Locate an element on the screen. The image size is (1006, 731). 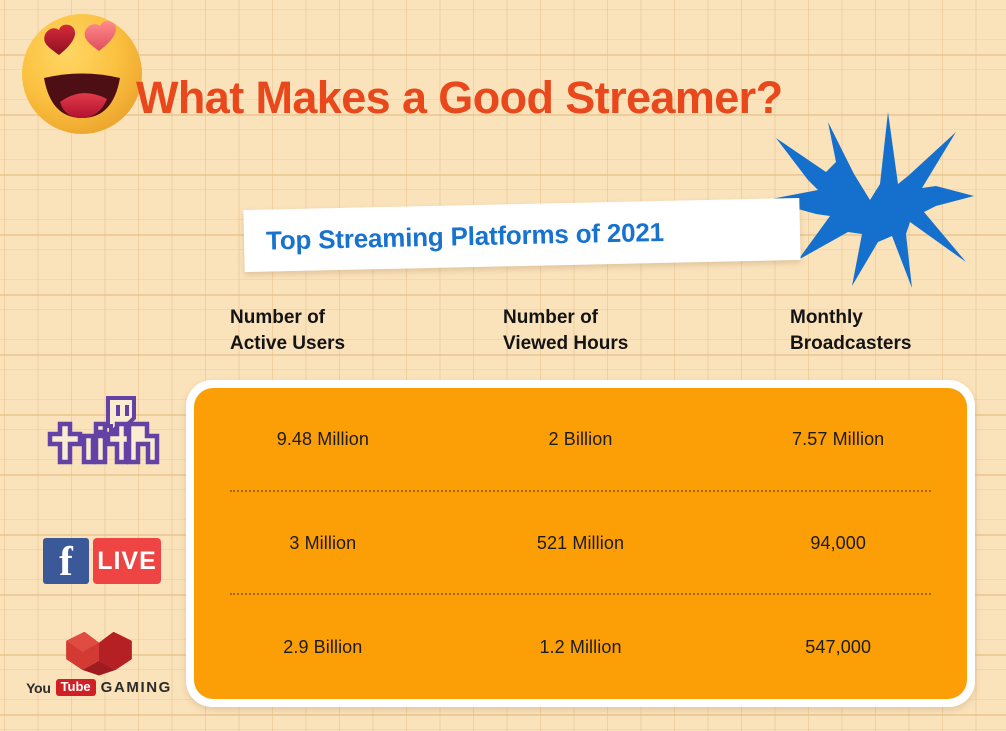
cell-monthly-broadcasters: 547,000 is located at coordinates (838, 646).